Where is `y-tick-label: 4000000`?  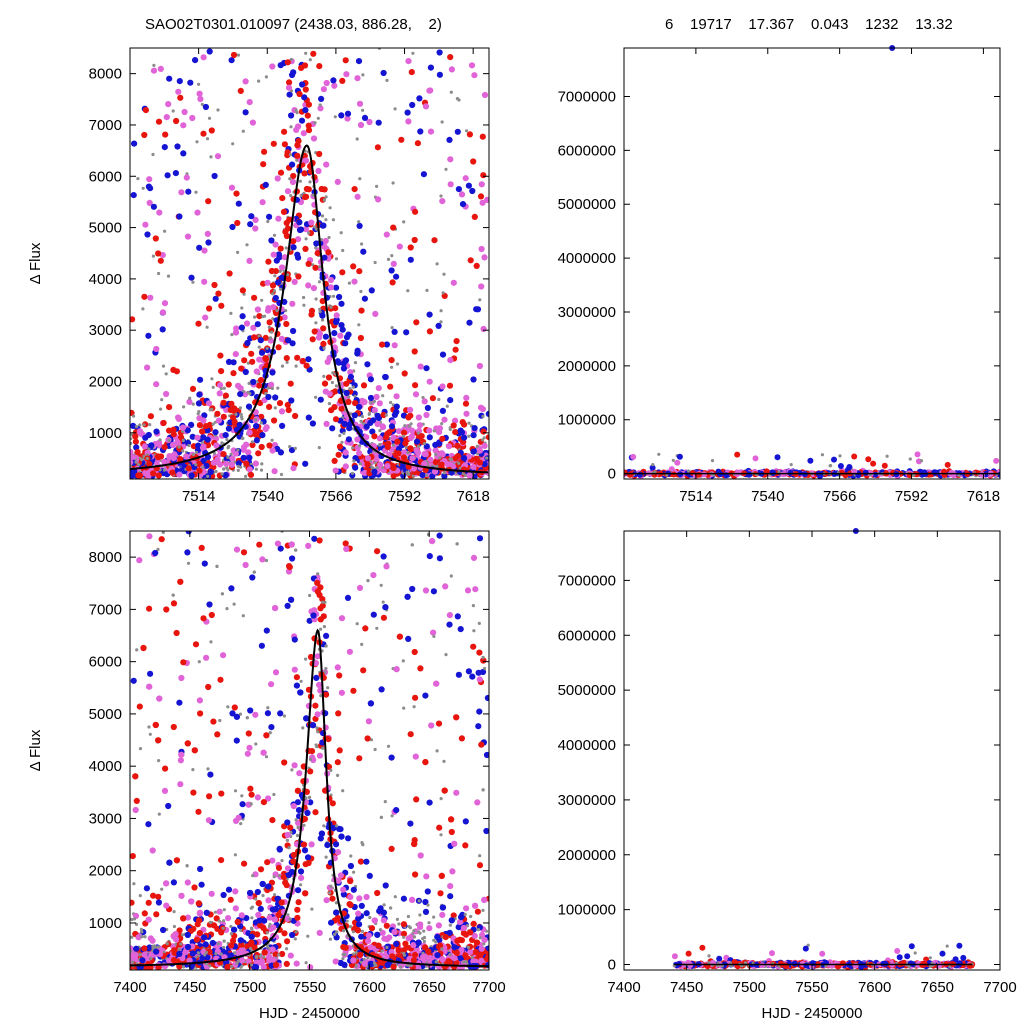 y-tick-label: 4000000 is located at coordinates (587, 258).